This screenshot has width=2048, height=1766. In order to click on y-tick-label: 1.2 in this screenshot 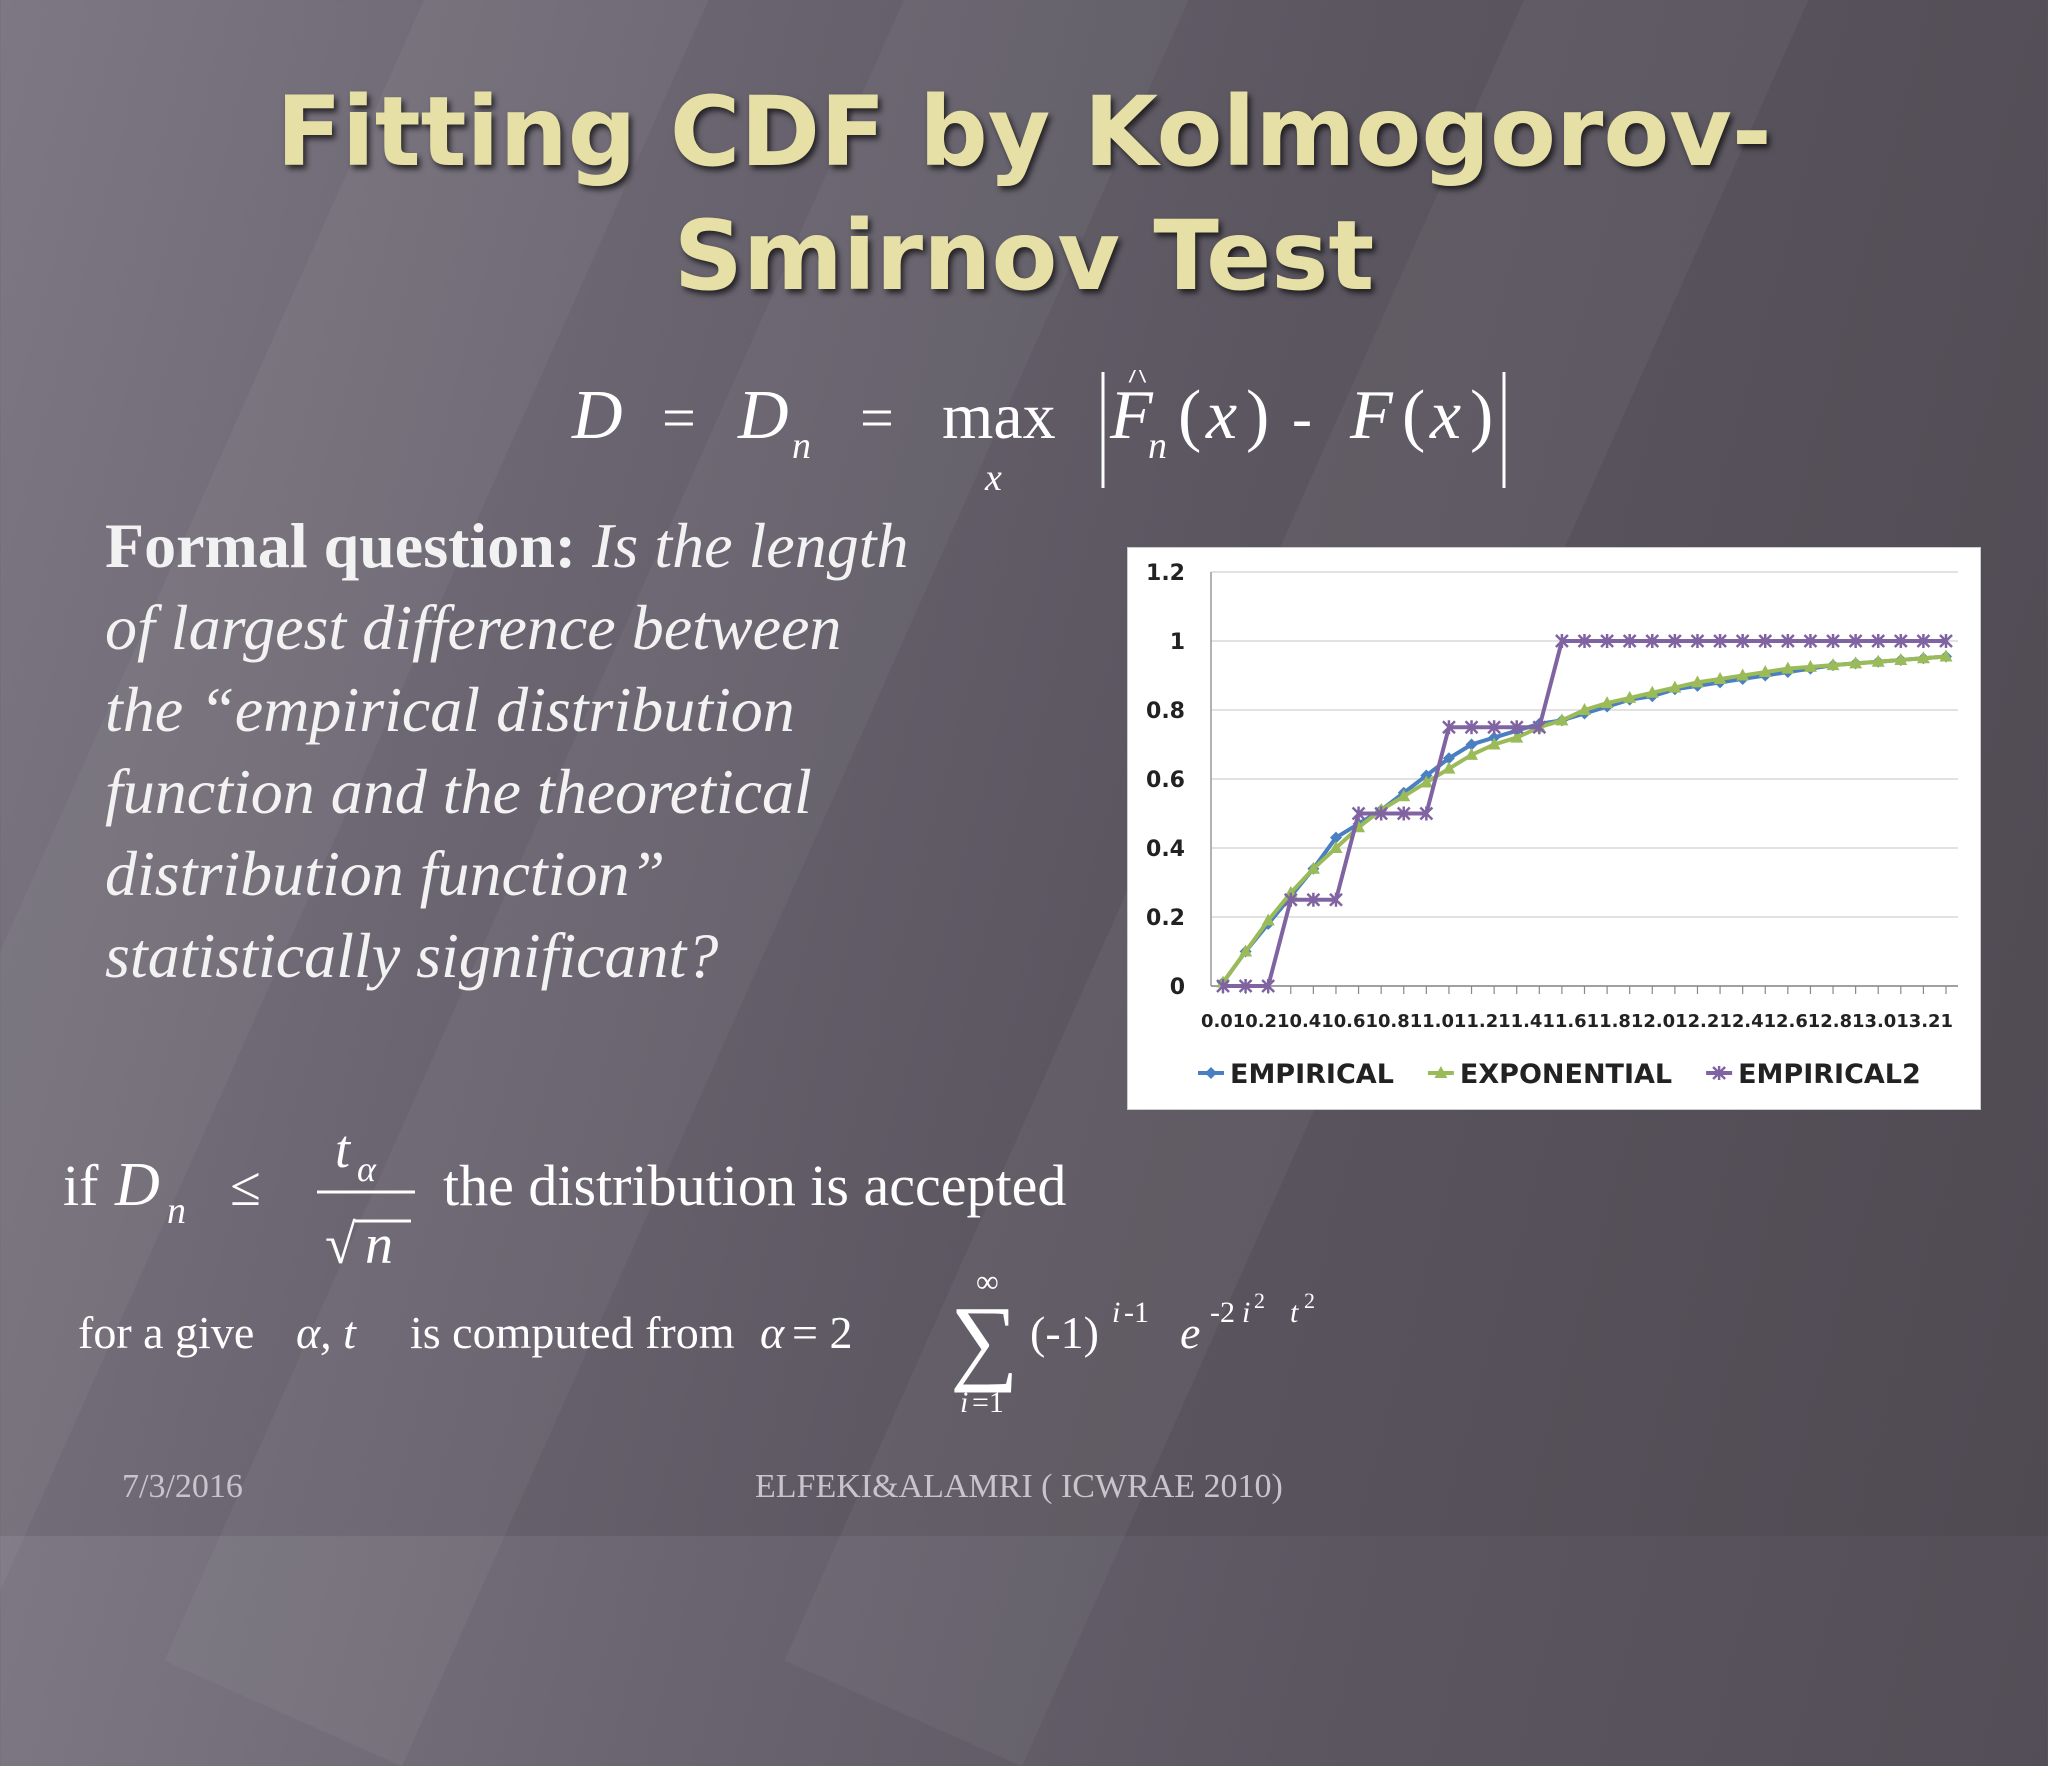, I will do `click(1165, 573)`.